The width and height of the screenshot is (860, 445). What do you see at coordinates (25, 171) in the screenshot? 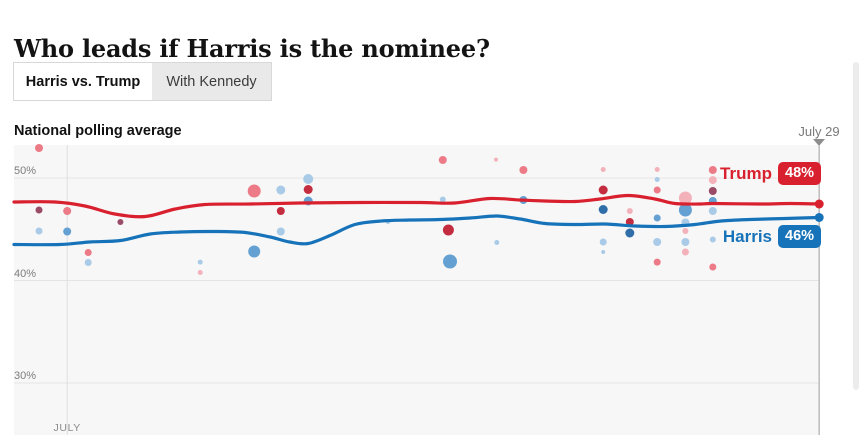
I see `ytick-50: 50%` at bounding box center [25, 171].